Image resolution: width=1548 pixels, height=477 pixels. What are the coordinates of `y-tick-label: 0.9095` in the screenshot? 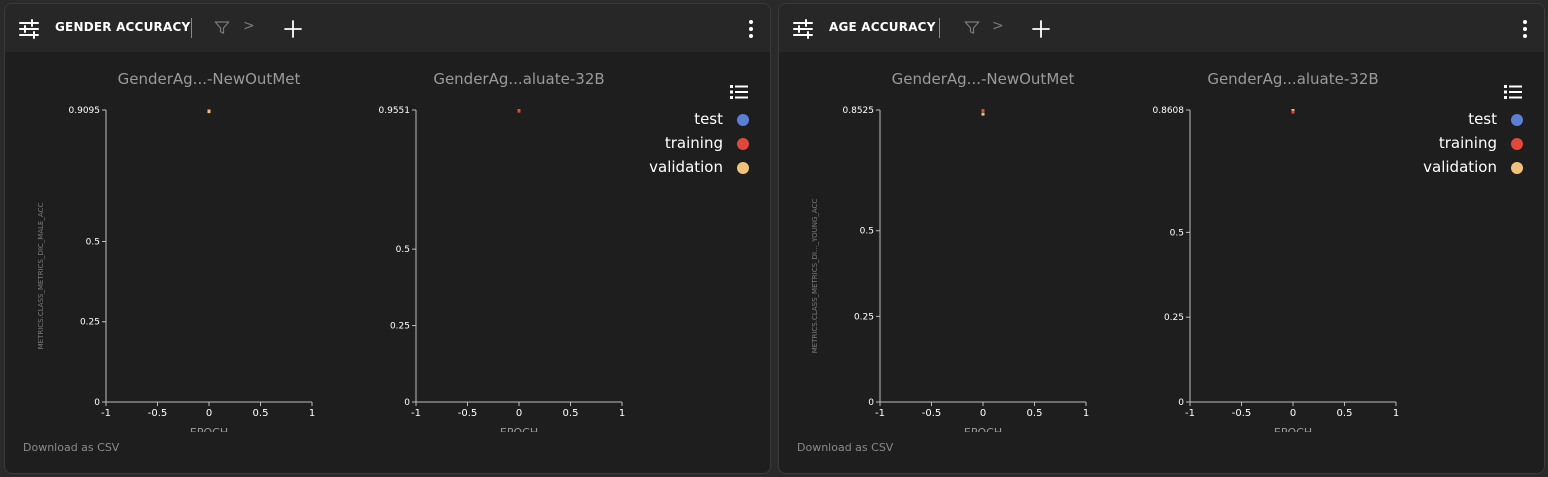 It's located at (85, 111).